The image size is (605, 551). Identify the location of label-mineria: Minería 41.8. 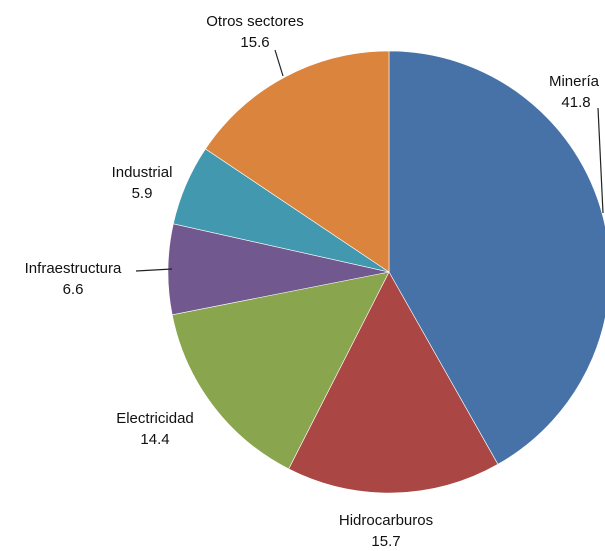
(574, 92).